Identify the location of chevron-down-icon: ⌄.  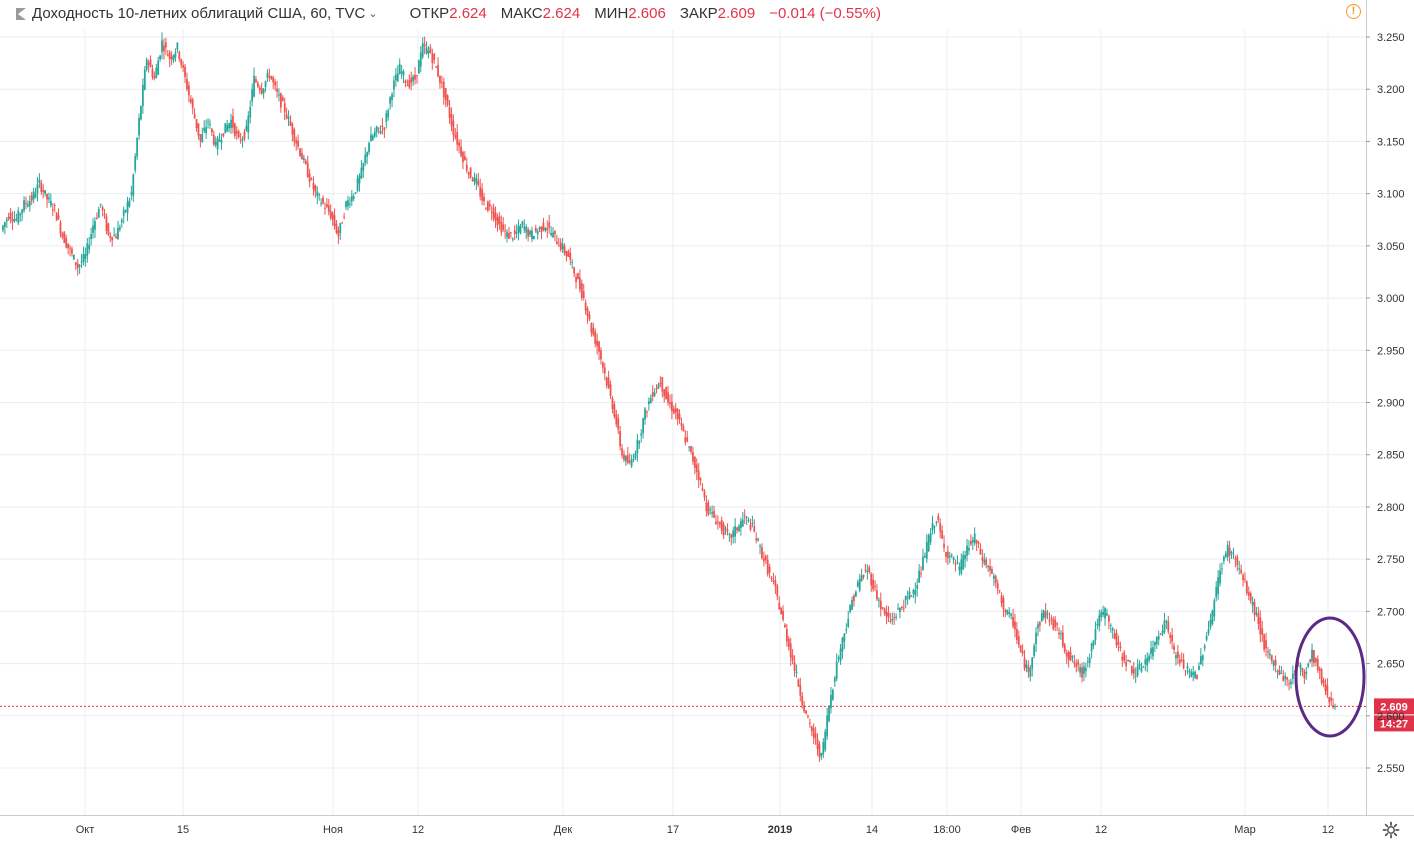
(373, 13).